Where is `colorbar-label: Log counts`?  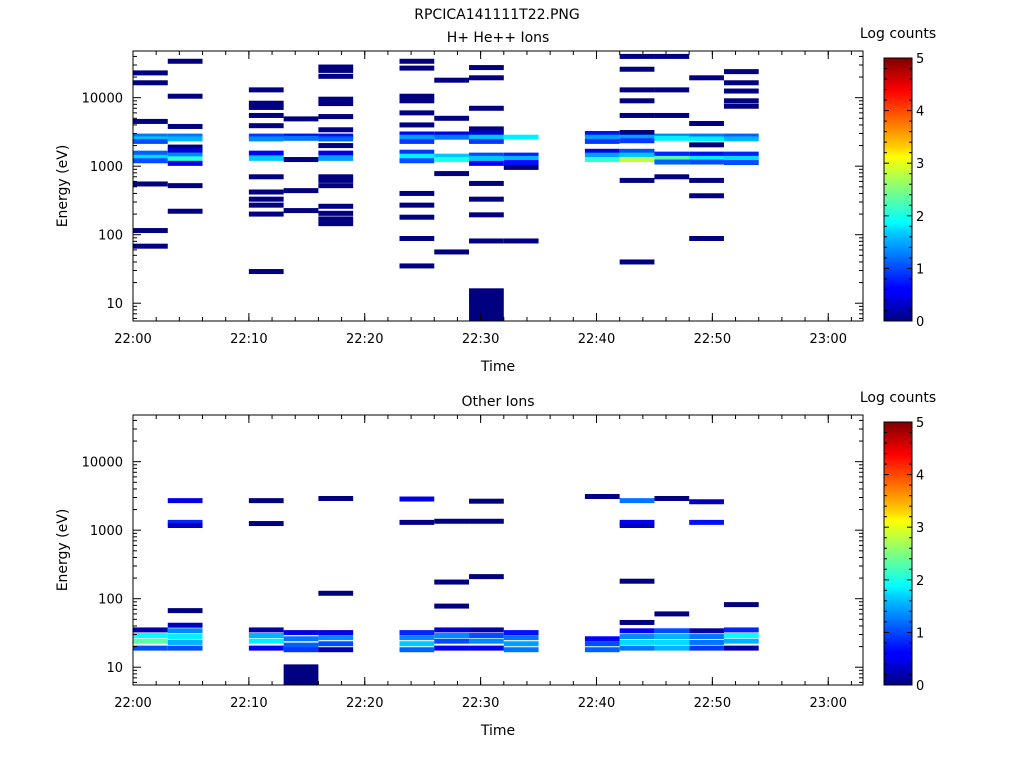
colorbar-label: Log counts is located at coordinates (898, 398).